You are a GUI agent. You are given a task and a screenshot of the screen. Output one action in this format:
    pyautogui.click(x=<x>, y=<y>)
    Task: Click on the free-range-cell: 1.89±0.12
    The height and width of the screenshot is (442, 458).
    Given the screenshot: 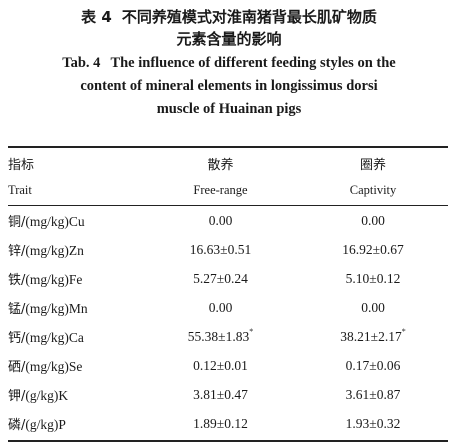 What is the action you would take?
    pyautogui.click(x=220, y=425)
    